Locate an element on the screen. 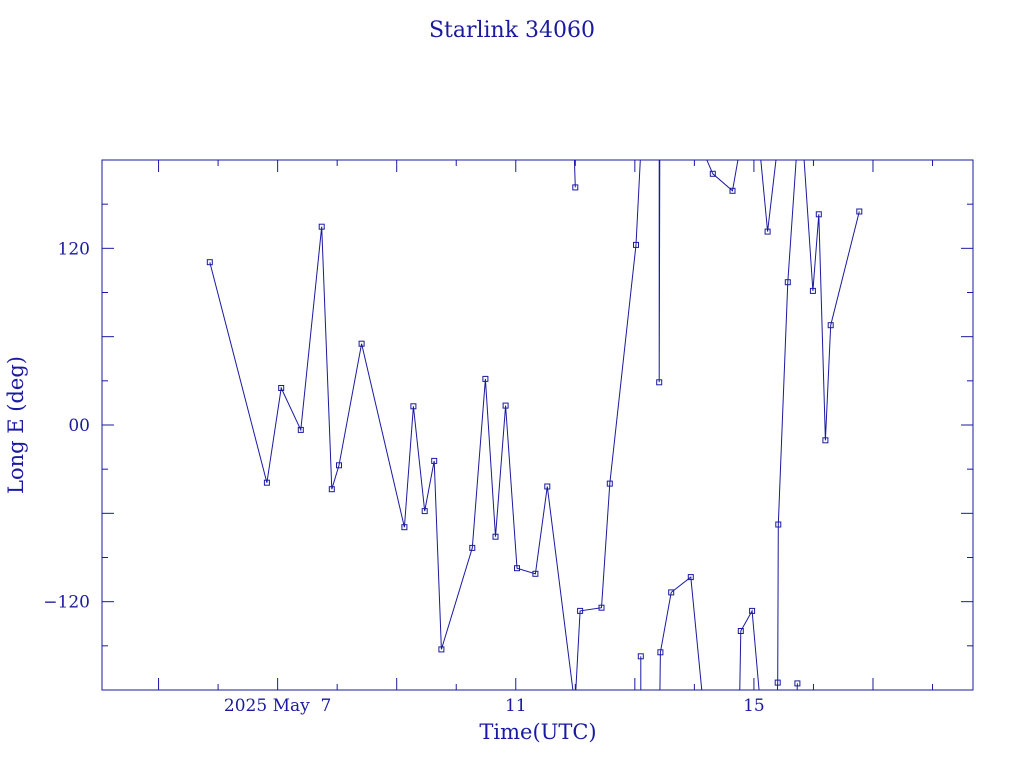  y-axis-label: Long E (deg) is located at coordinates (16, 425).